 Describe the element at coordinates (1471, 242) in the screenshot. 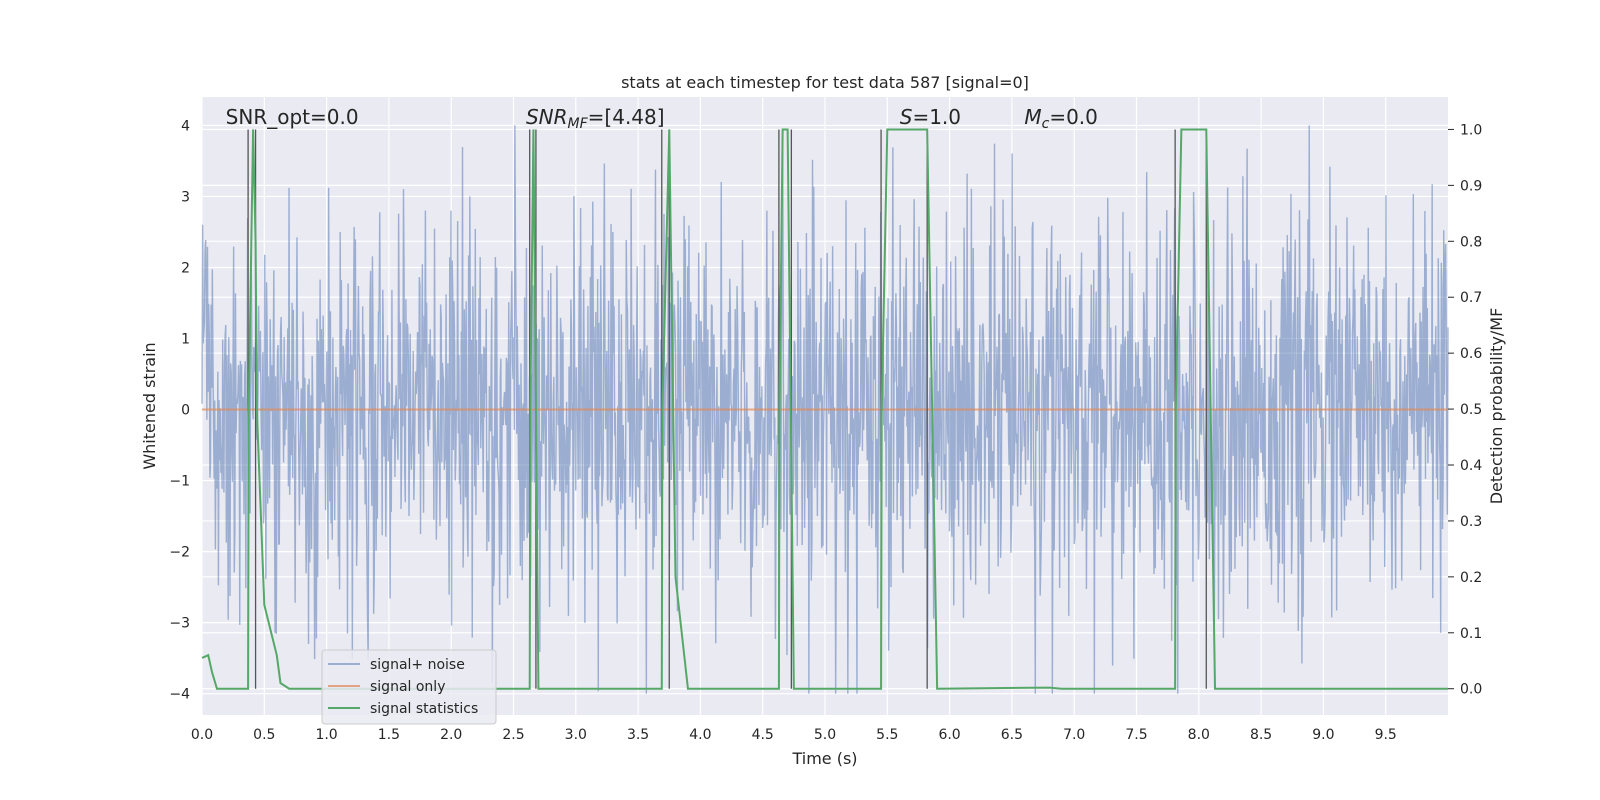

I see `y-right-tick-label-8: 0.8` at that location.